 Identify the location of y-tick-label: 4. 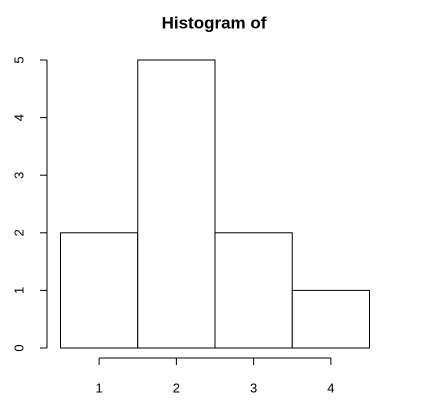
(18, 117).